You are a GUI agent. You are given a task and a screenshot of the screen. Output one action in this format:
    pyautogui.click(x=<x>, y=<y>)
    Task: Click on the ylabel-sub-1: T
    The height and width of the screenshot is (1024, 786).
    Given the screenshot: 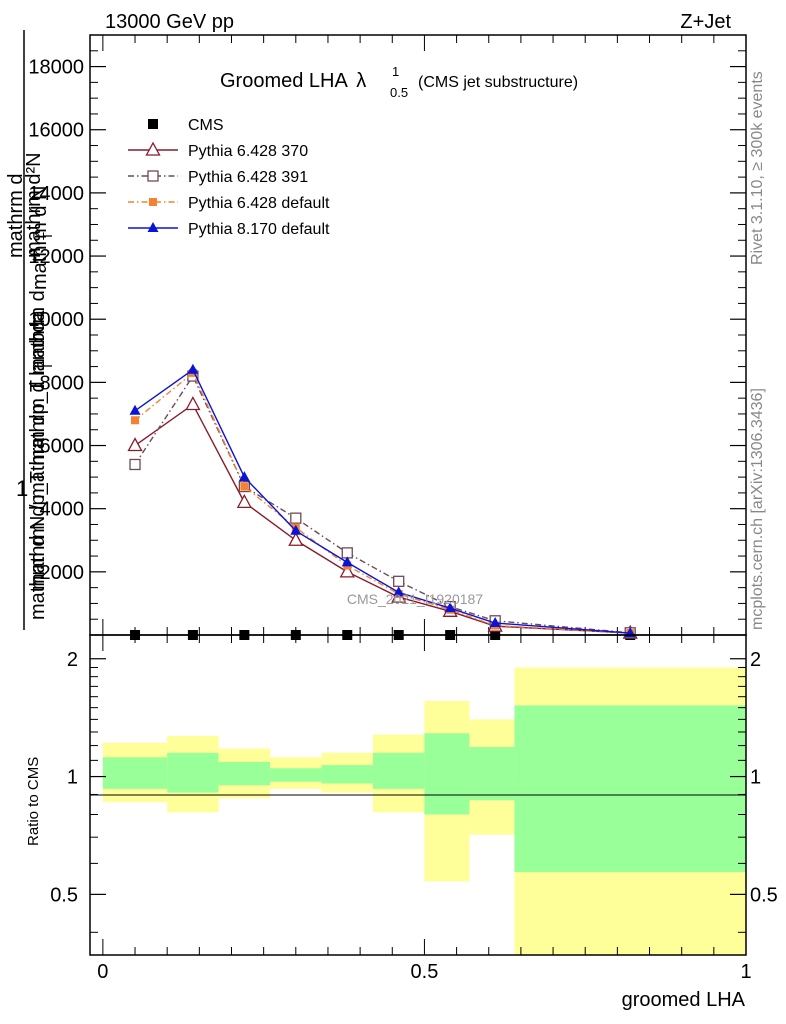 What is the action you would take?
    pyautogui.click(x=47, y=236)
    